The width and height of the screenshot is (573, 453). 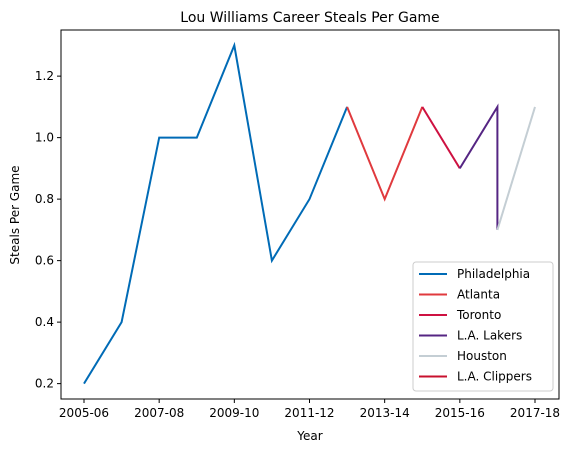 What do you see at coordinates (494, 377) in the screenshot?
I see `legend-entry: L.A. Clippers` at bounding box center [494, 377].